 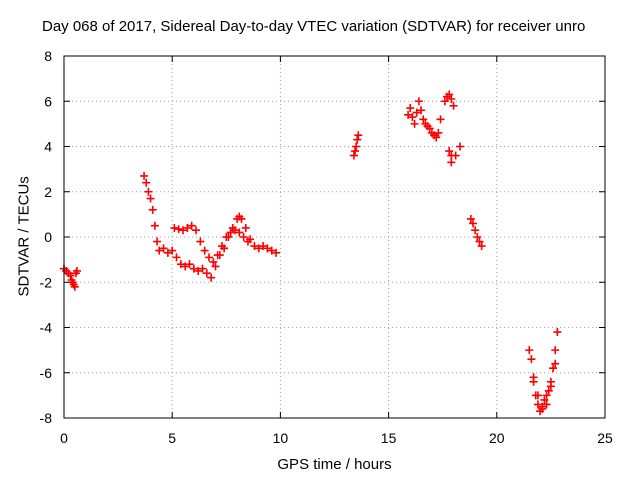 What do you see at coordinates (48, 192) in the screenshot?
I see `y-tick-label: 2` at bounding box center [48, 192].